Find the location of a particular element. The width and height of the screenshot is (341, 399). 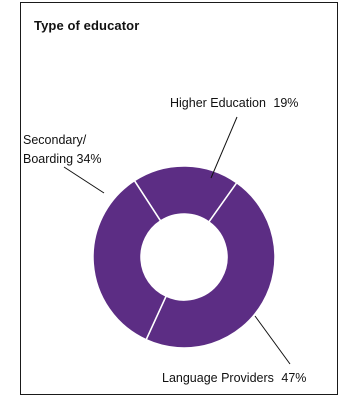

leader-language-providers is located at coordinates (272, 340).